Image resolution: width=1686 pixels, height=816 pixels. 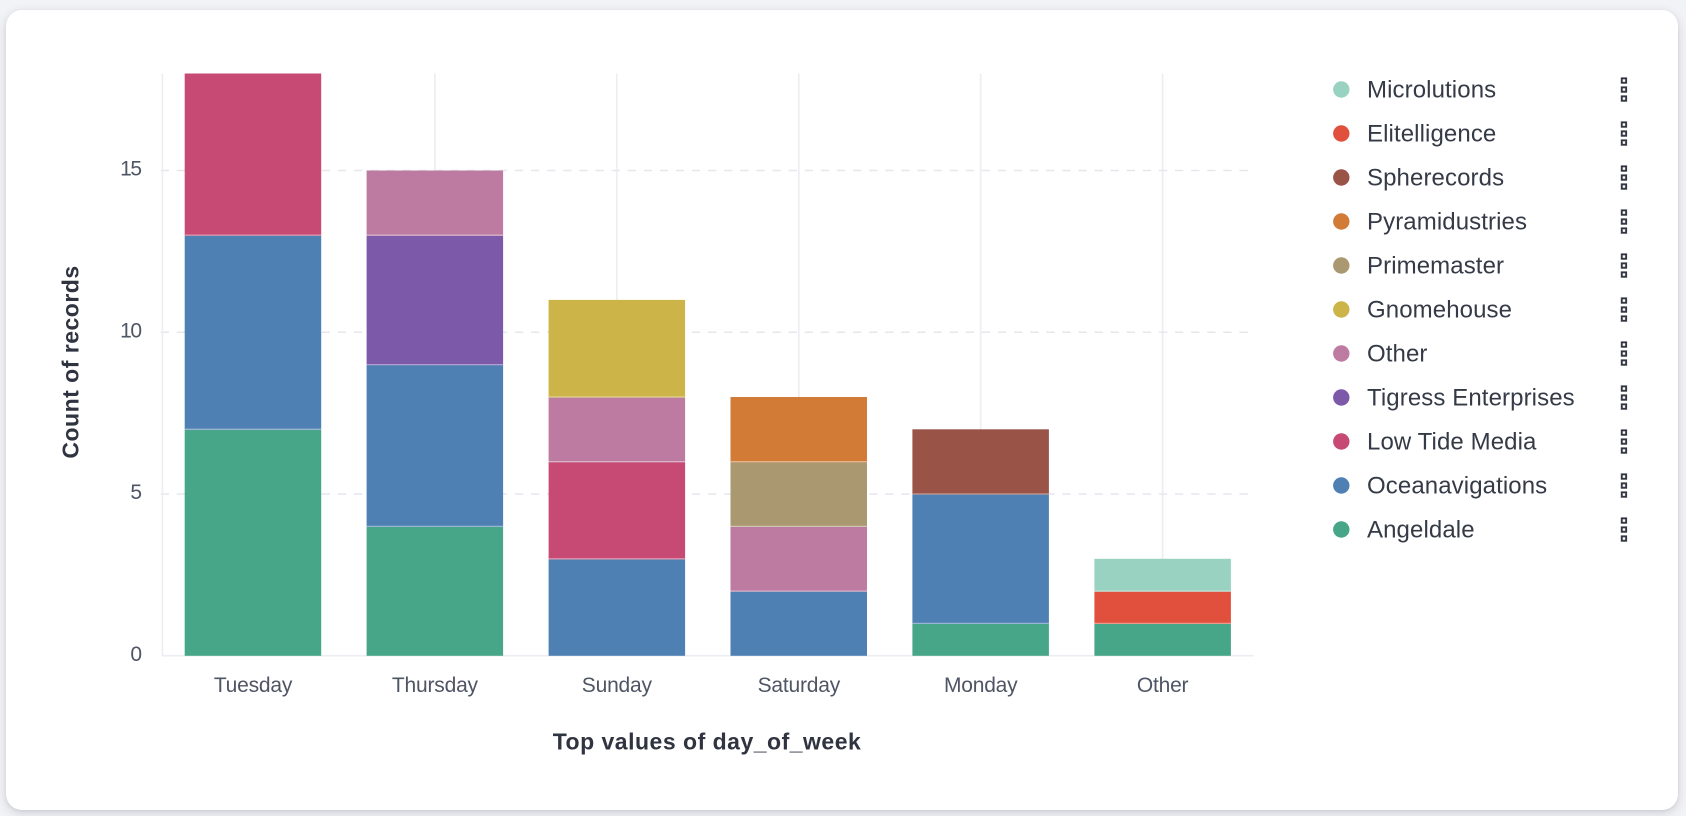 What do you see at coordinates (1457, 486) in the screenshot?
I see `svg-text: Oceanavigations` at bounding box center [1457, 486].